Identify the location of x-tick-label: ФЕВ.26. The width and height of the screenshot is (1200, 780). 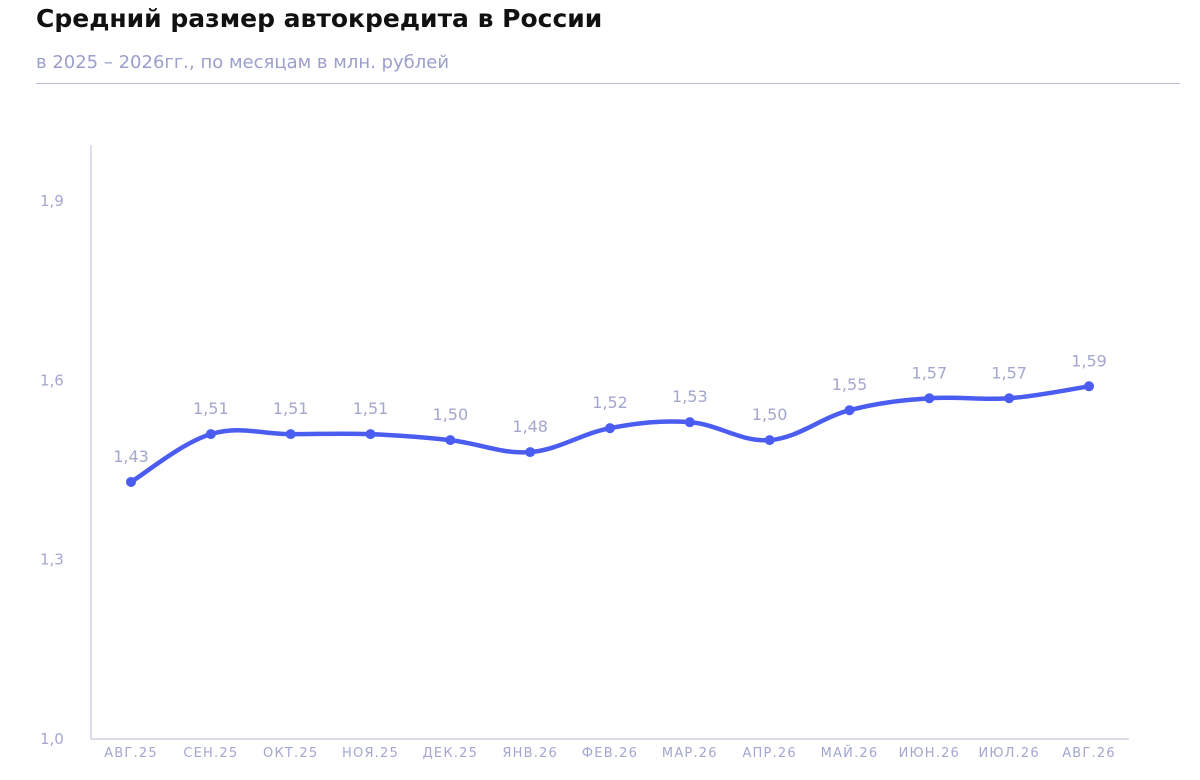
(610, 753).